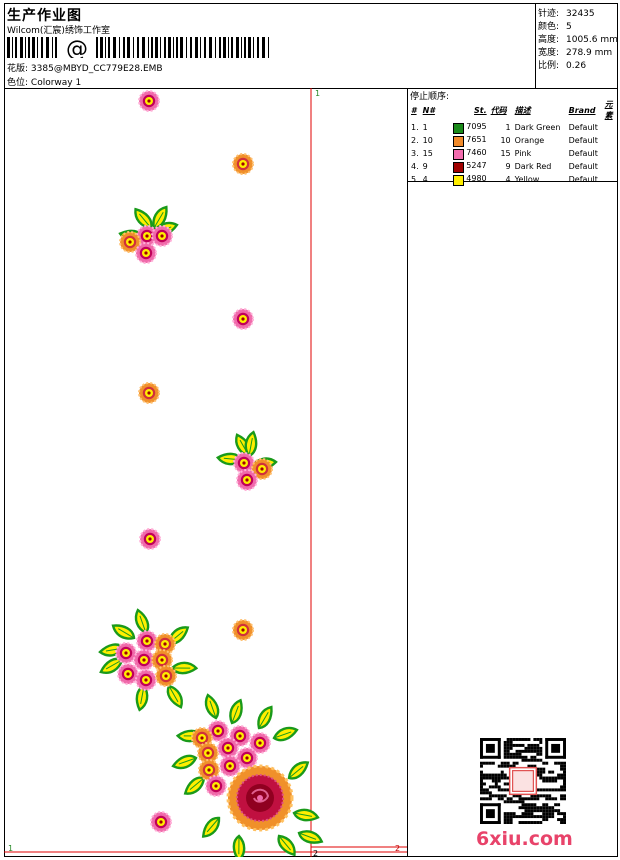  I want to click on stat-stitches: 针迹: 32435, so click(566, 14).